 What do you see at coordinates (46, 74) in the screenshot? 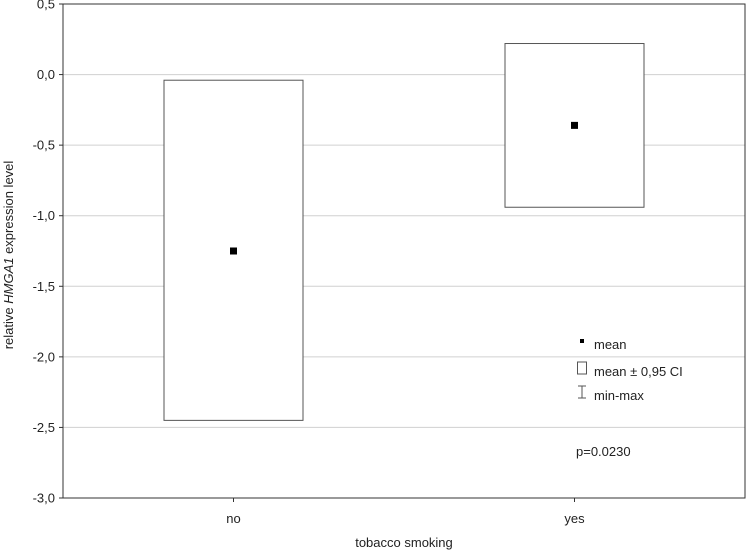
I see `y-tick-label: 0,0` at bounding box center [46, 74].